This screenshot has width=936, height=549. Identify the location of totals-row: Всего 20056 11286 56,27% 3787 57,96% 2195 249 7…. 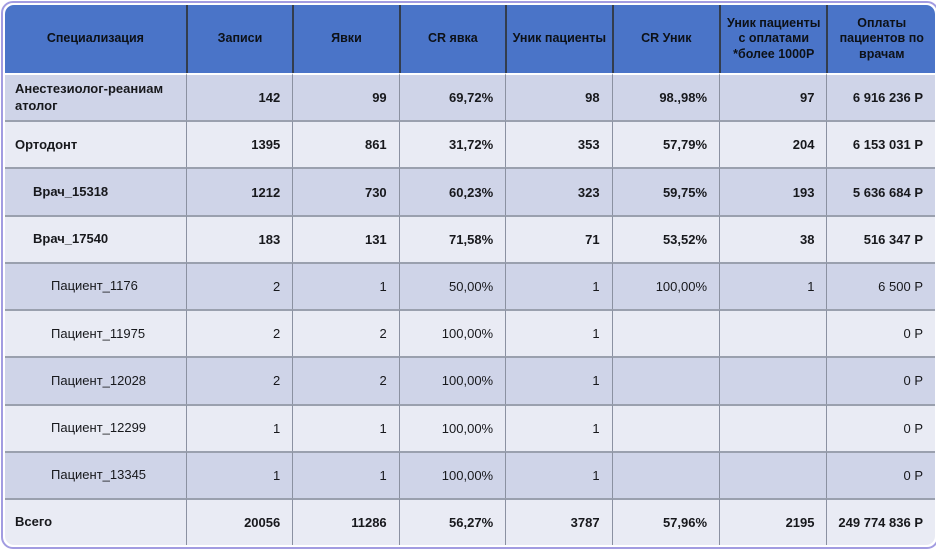
(470, 521).